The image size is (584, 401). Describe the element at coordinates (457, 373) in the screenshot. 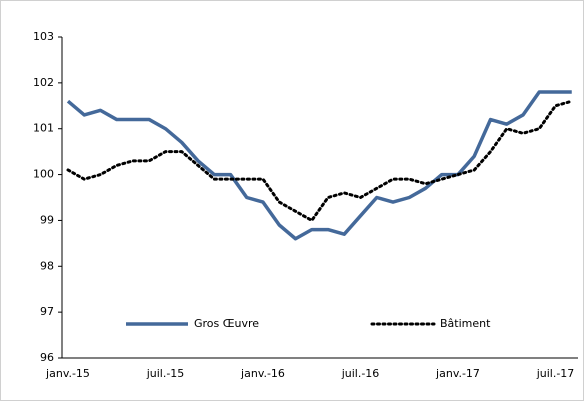

I see `x-tick-label: janv.-17` at that location.